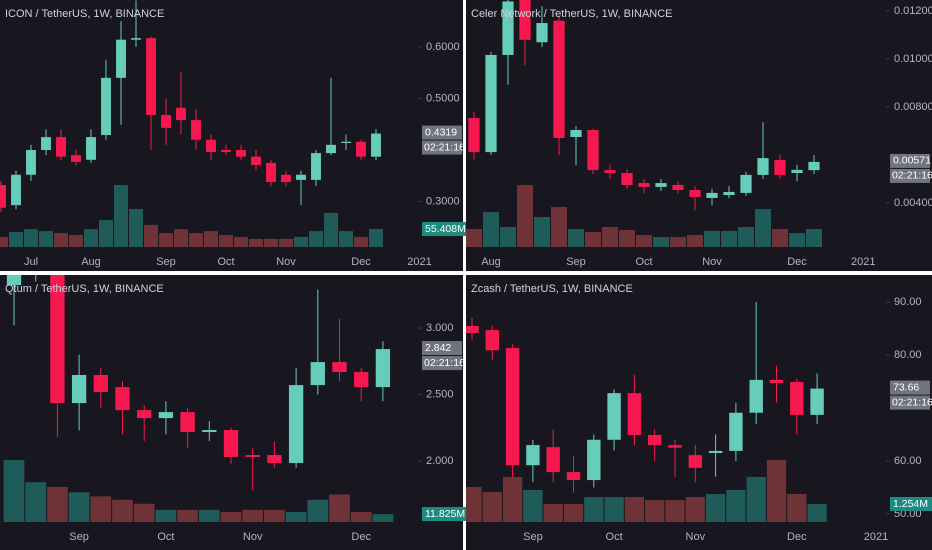  I want to click on x-tick-label: Nov, so click(712, 262).